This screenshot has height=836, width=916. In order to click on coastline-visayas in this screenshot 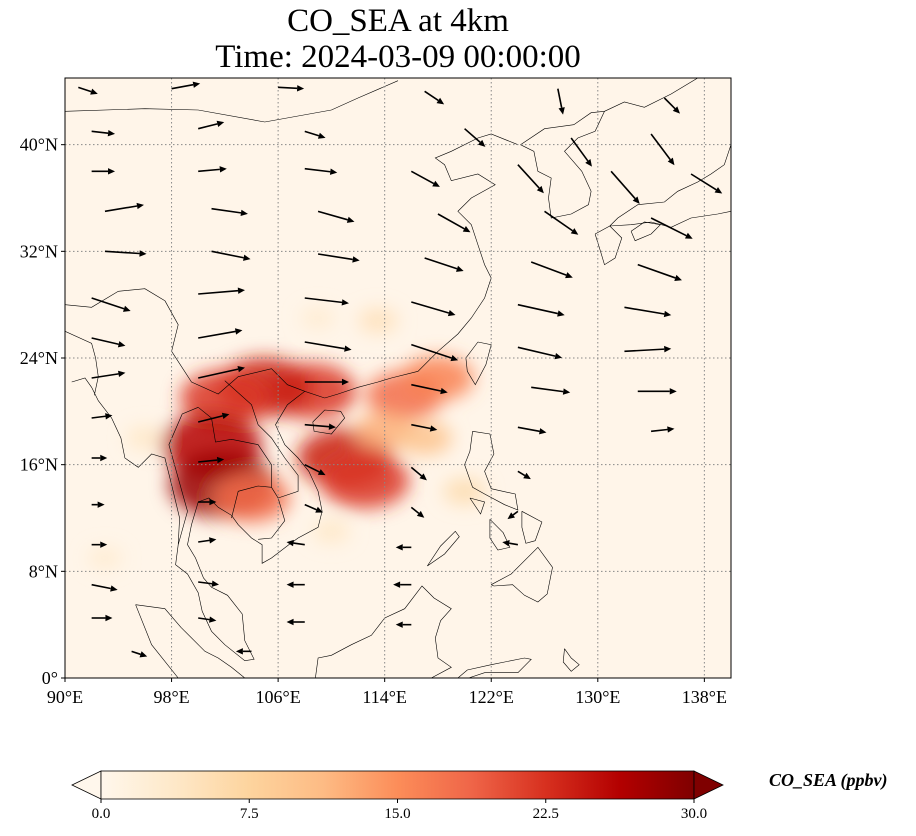, I will do `click(500, 535)`.